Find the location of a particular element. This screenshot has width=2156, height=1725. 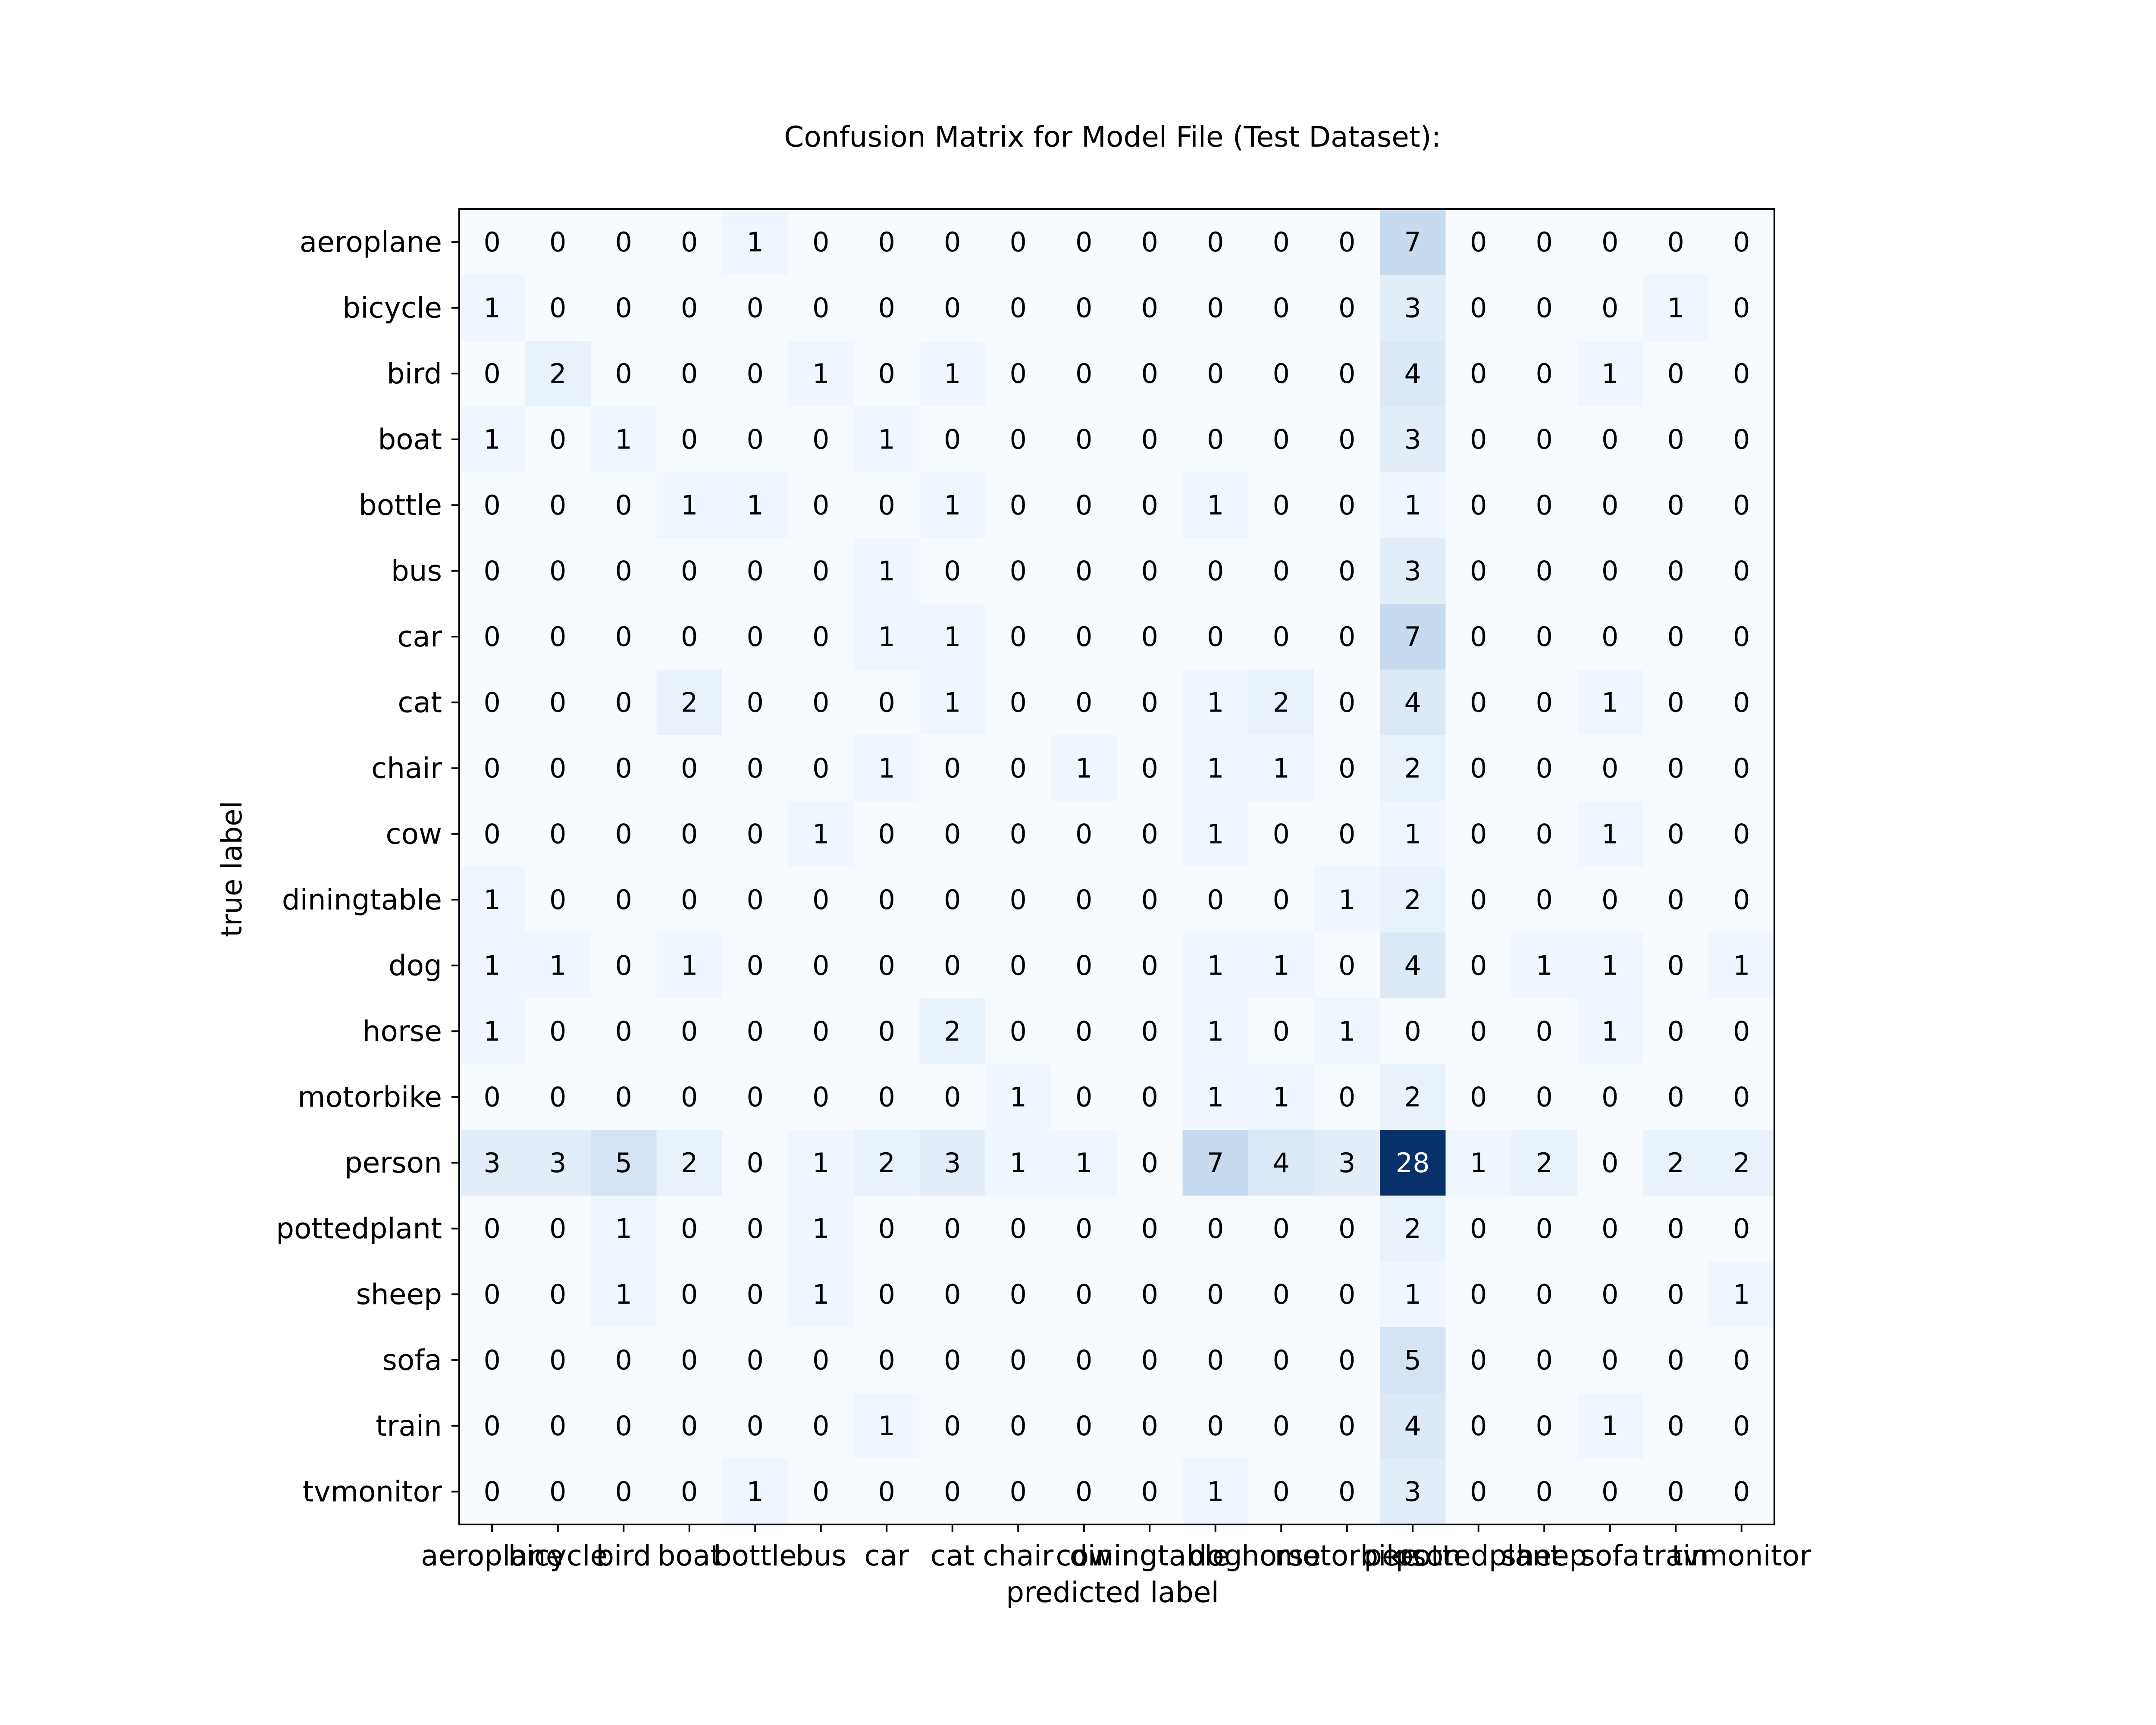

y-tick-label: sheep is located at coordinates (399, 1294).